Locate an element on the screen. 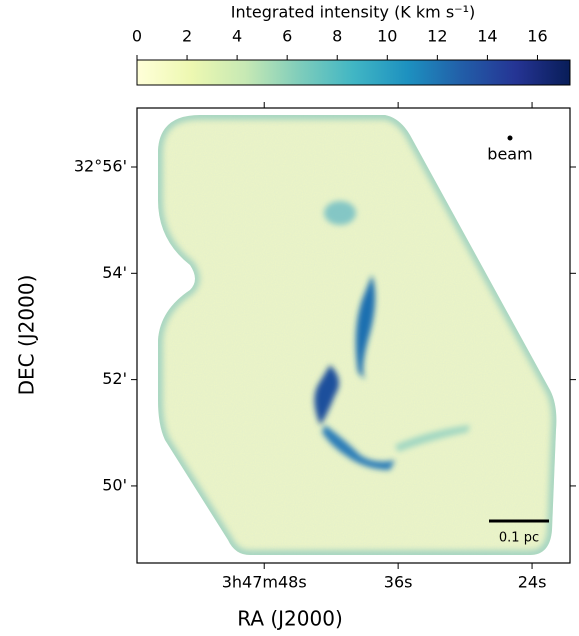  x-axis-label: RA (J2000) is located at coordinates (290, 619).